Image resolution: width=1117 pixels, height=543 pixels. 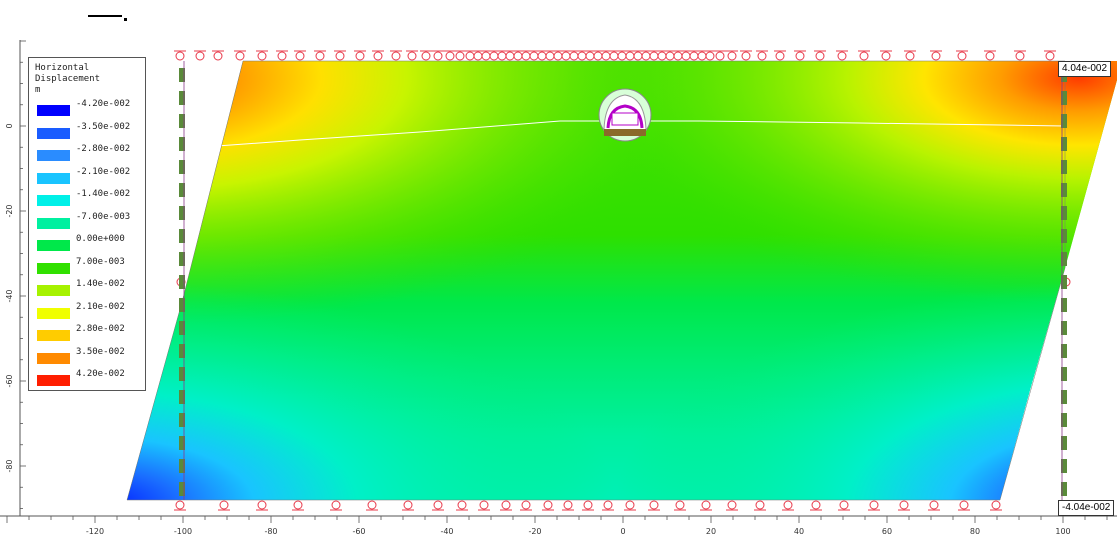 What do you see at coordinates (100, 239) in the screenshot?
I see `legend-label: 0.00e+000` at bounding box center [100, 239].